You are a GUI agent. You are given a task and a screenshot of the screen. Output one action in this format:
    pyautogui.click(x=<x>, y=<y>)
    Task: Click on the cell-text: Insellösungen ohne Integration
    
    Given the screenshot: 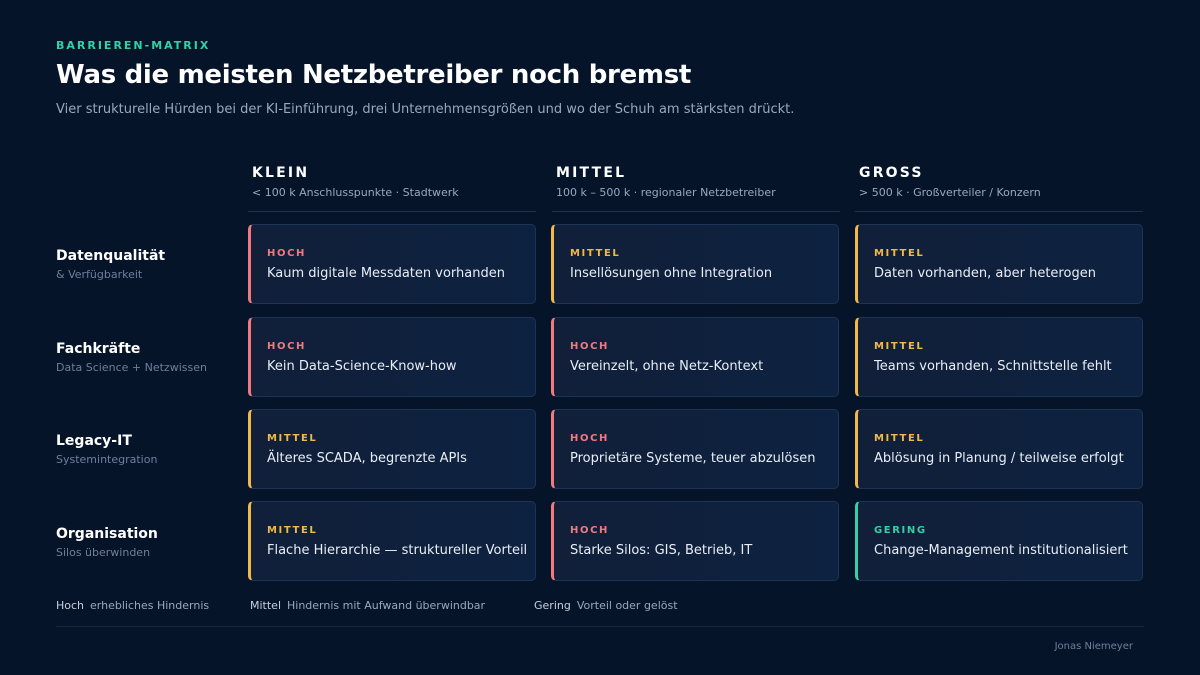 What is the action you would take?
    pyautogui.click(x=671, y=273)
    